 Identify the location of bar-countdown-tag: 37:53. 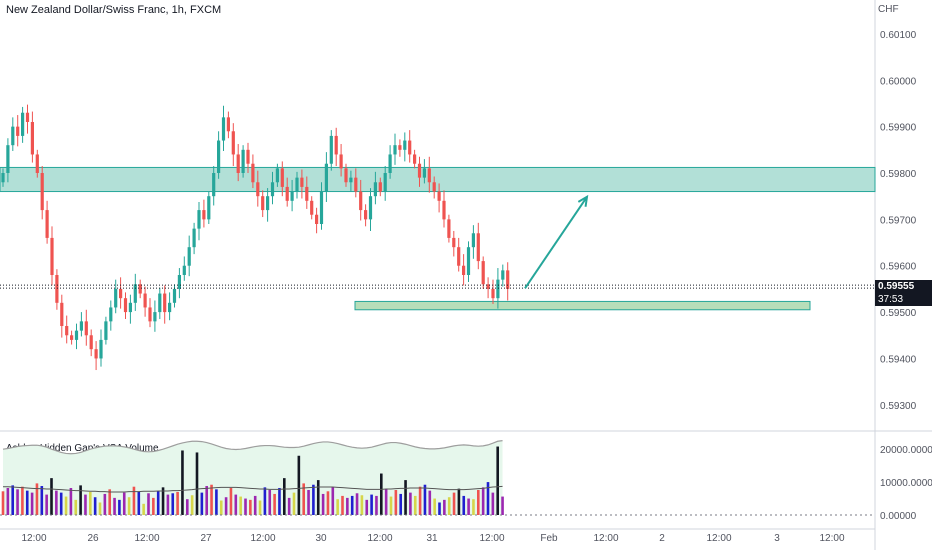
(903, 299).